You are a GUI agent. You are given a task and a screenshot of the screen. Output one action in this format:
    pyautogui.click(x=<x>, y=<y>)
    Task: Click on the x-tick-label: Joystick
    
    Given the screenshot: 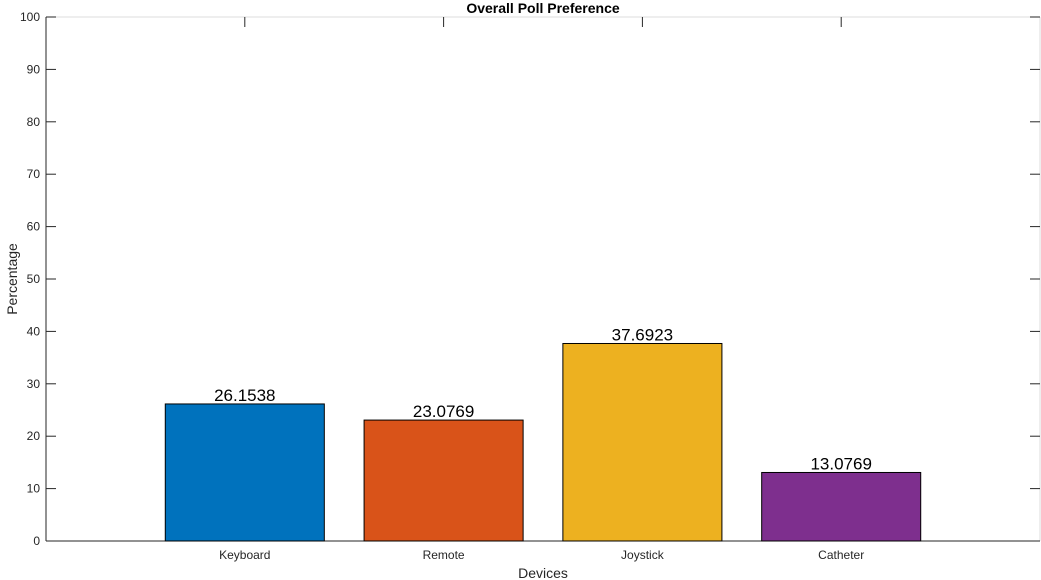 What is the action you would take?
    pyautogui.click(x=643, y=555)
    